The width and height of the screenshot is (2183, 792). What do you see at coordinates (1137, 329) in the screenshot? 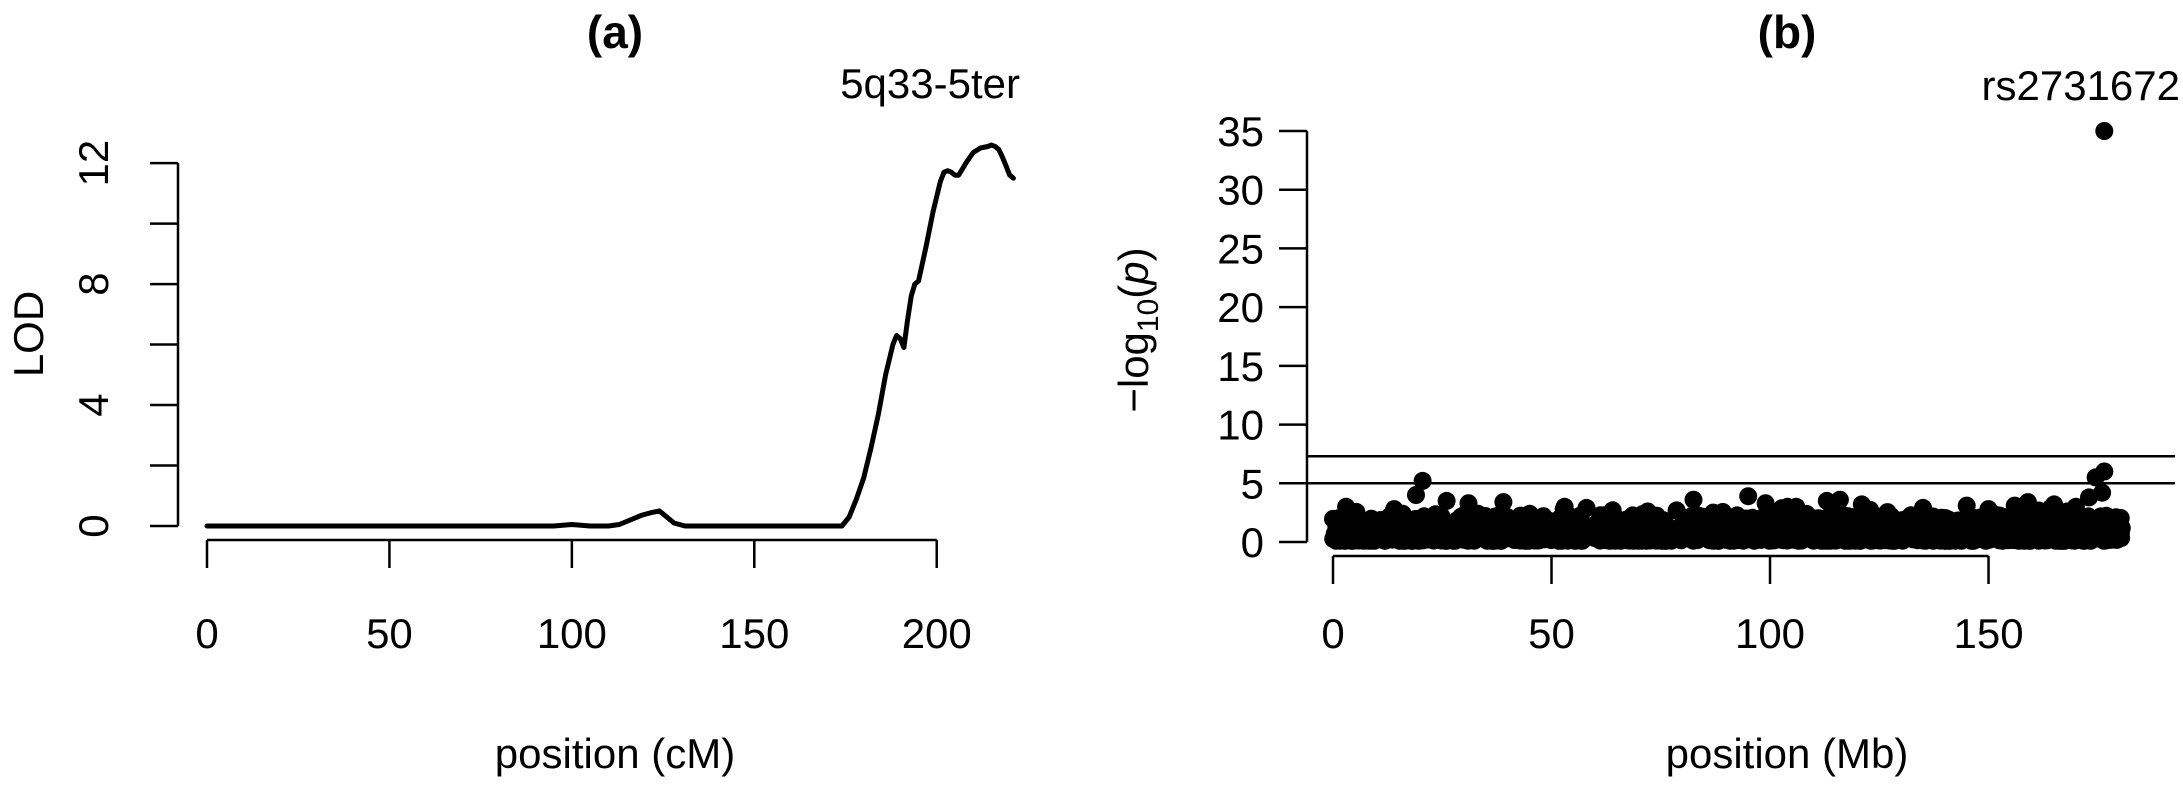
I see `panel-b-ylabel: −log10(p)` at bounding box center [1137, 329].